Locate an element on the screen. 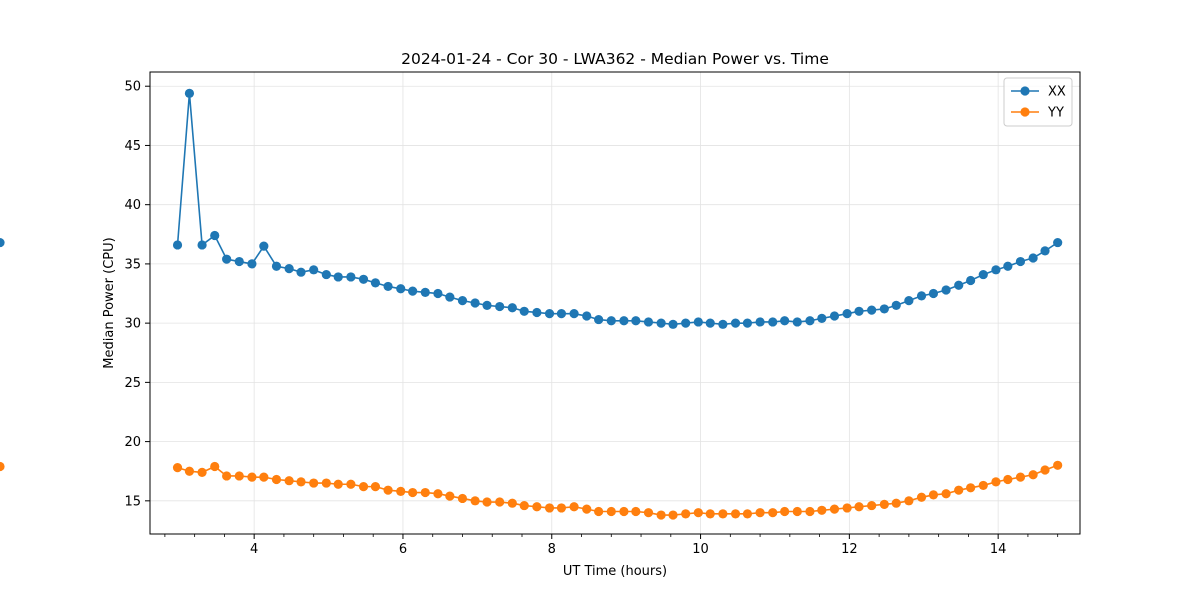 Image resolution: width=1200 pixels, height=600 pixels. legend-xx-marker is located at coordinates (1025, 91).